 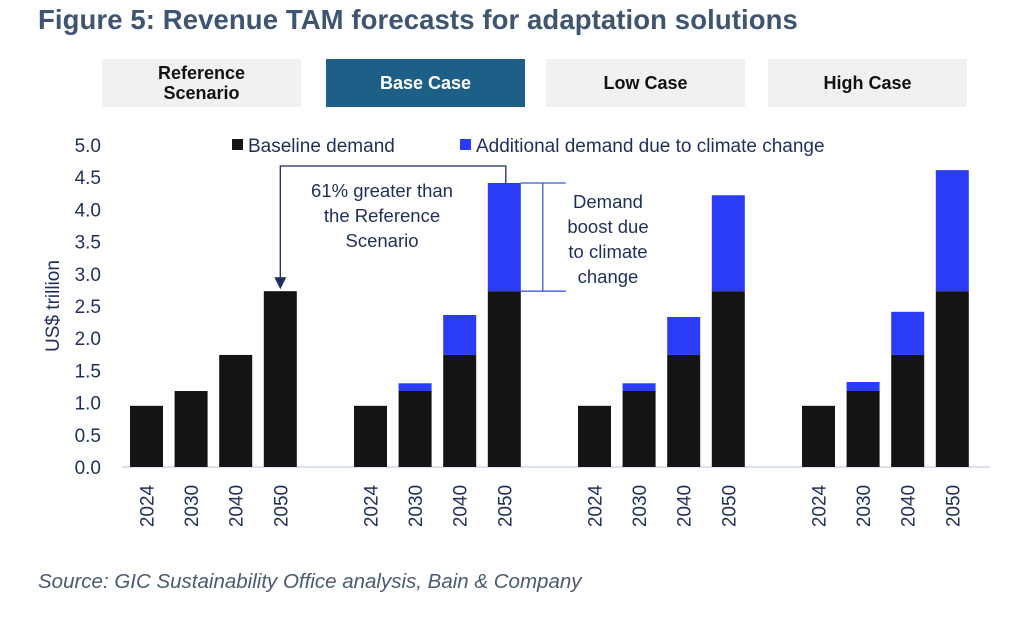 What do you see at coordinates (53, 306) in the screenshot?
I see `y-axis-label: US$ trillion` at bounding box center [53, 306].